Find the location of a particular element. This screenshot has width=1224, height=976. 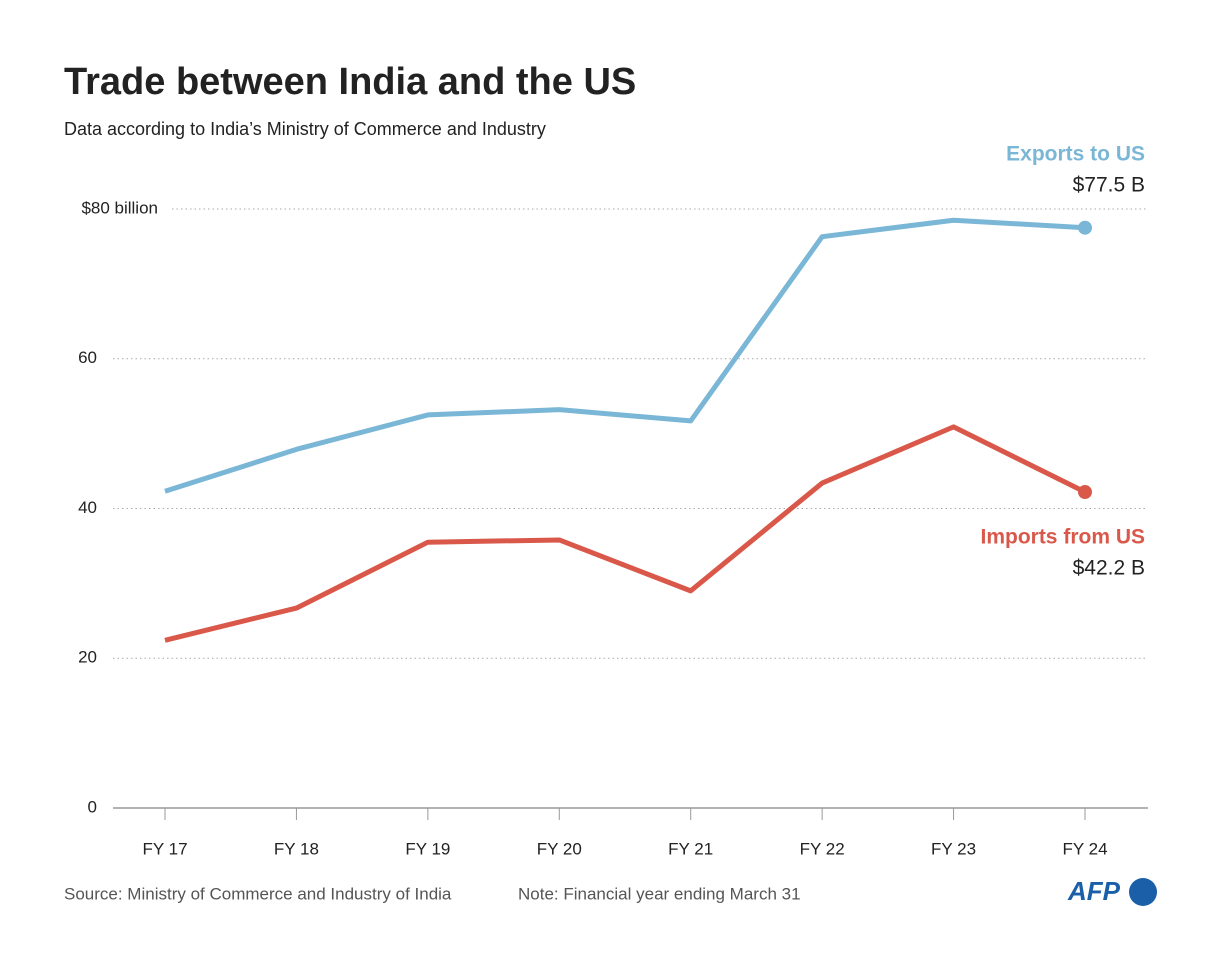

value-label: $42.2 B is located at coordinates (1109, 568).